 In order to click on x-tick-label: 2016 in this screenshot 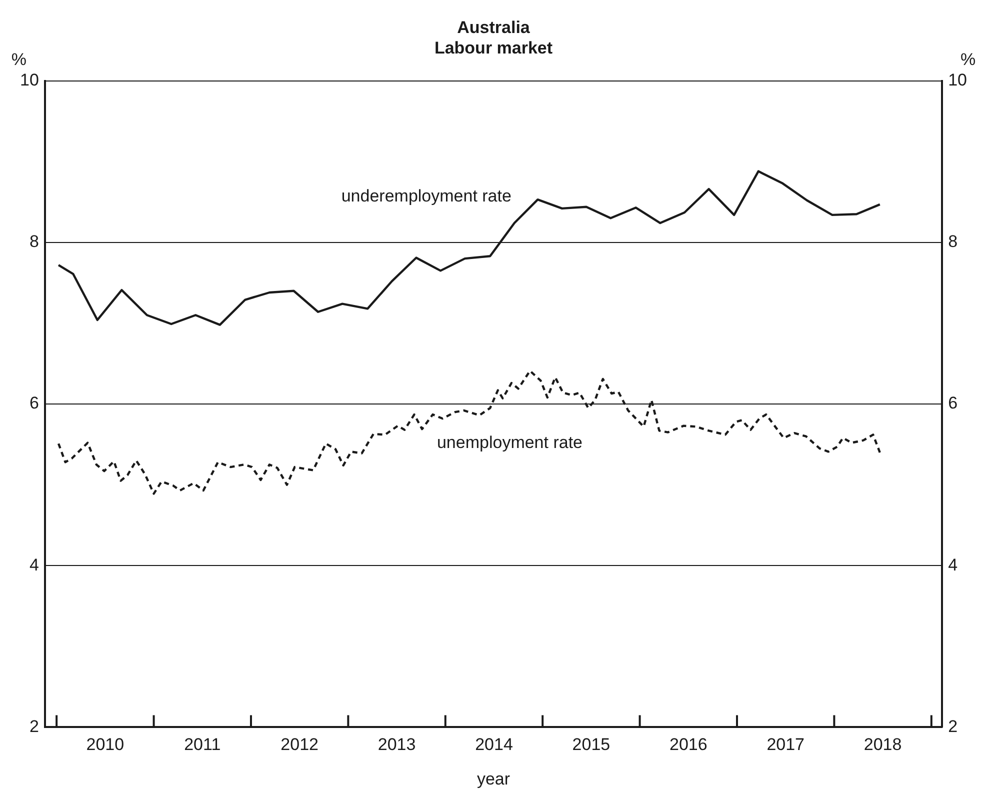, I will do `click(688, 744)`.